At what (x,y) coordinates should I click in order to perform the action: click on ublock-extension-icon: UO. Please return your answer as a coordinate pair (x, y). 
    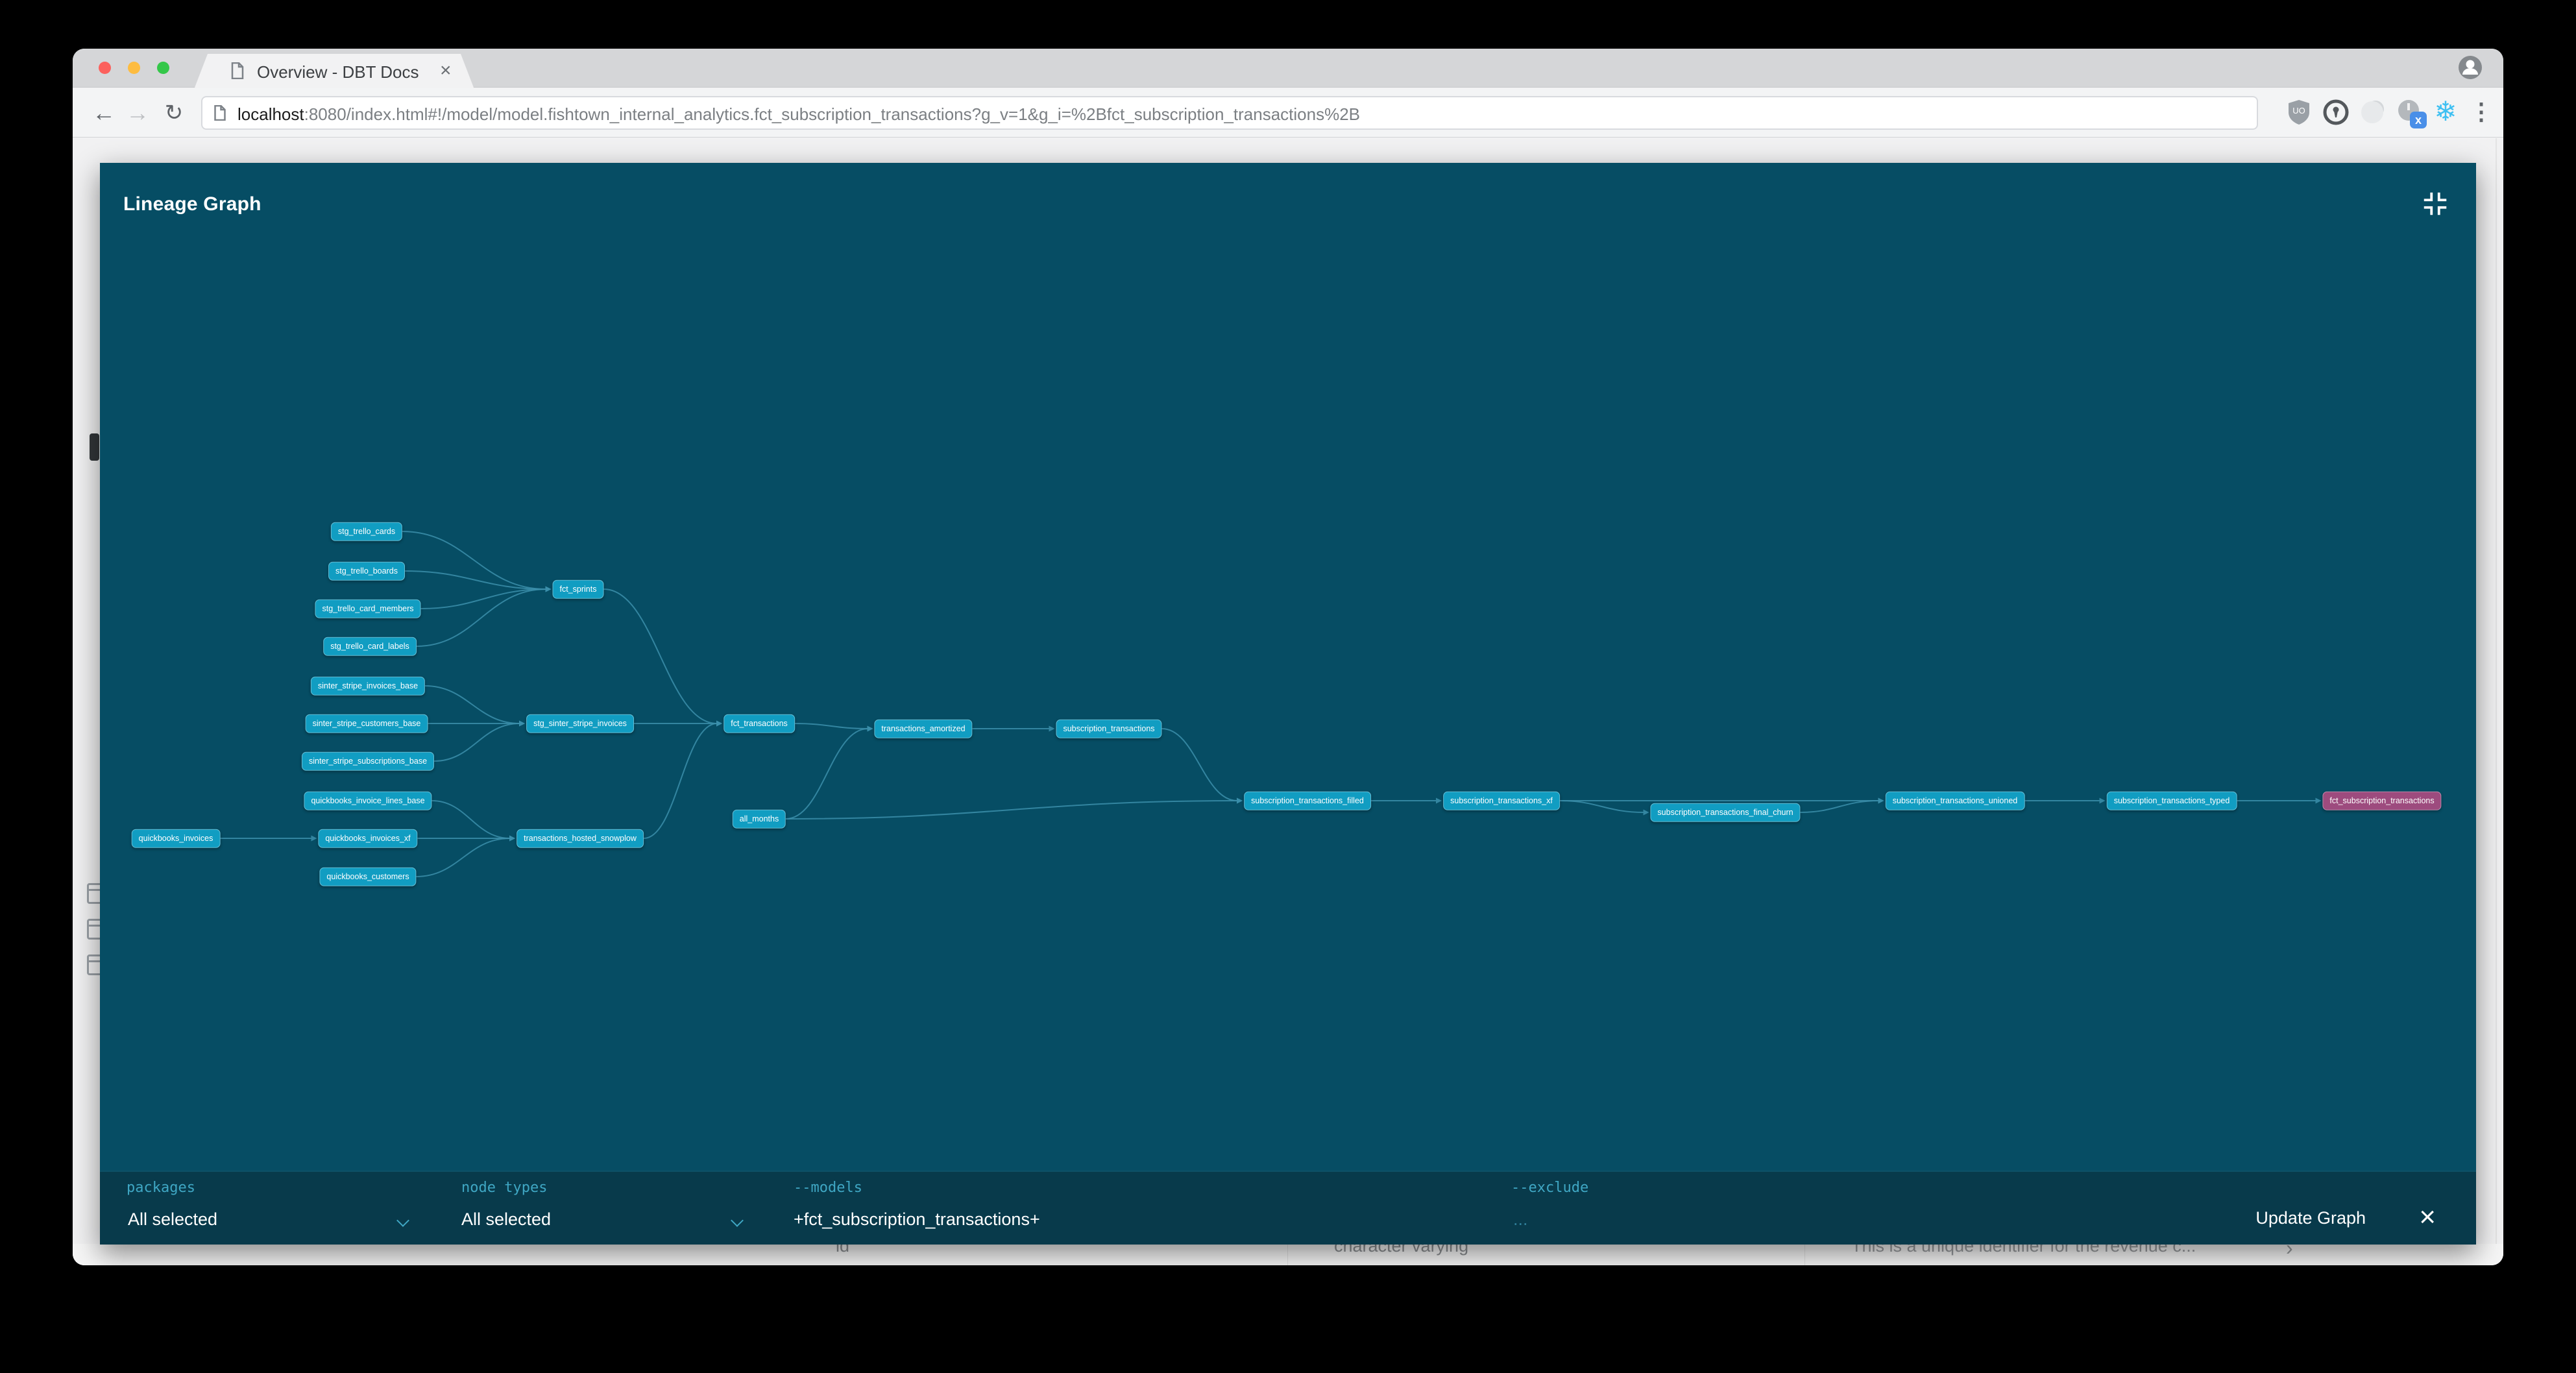
    Looking at the image, I should click on (2299, 112).